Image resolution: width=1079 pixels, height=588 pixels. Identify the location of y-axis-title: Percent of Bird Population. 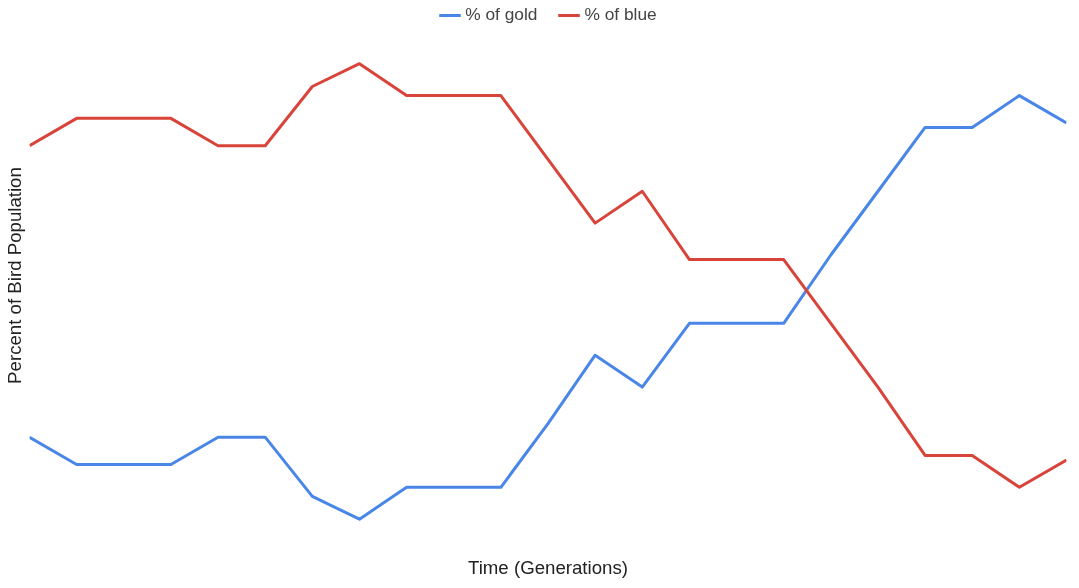
(14, 275).